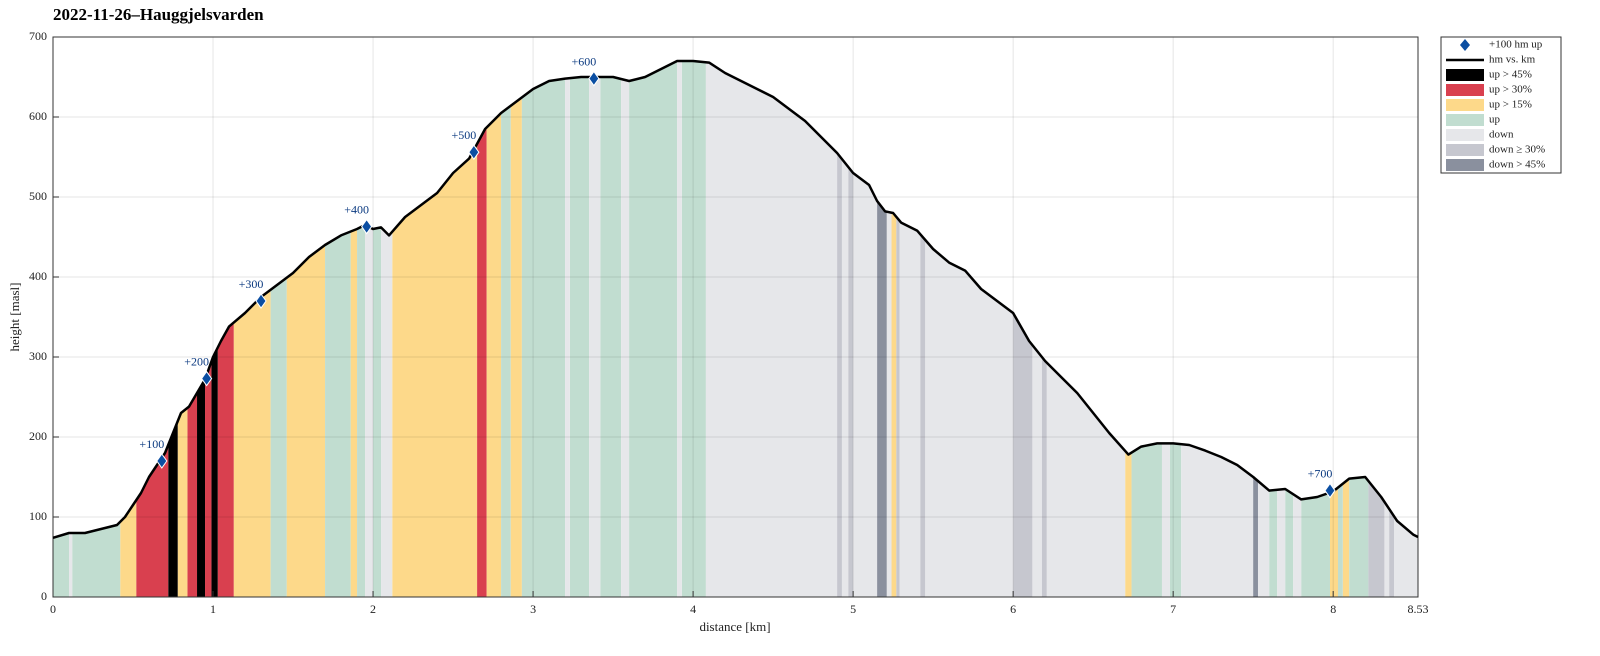  I want to click on x-tick-label: 1, so click(213, 609).